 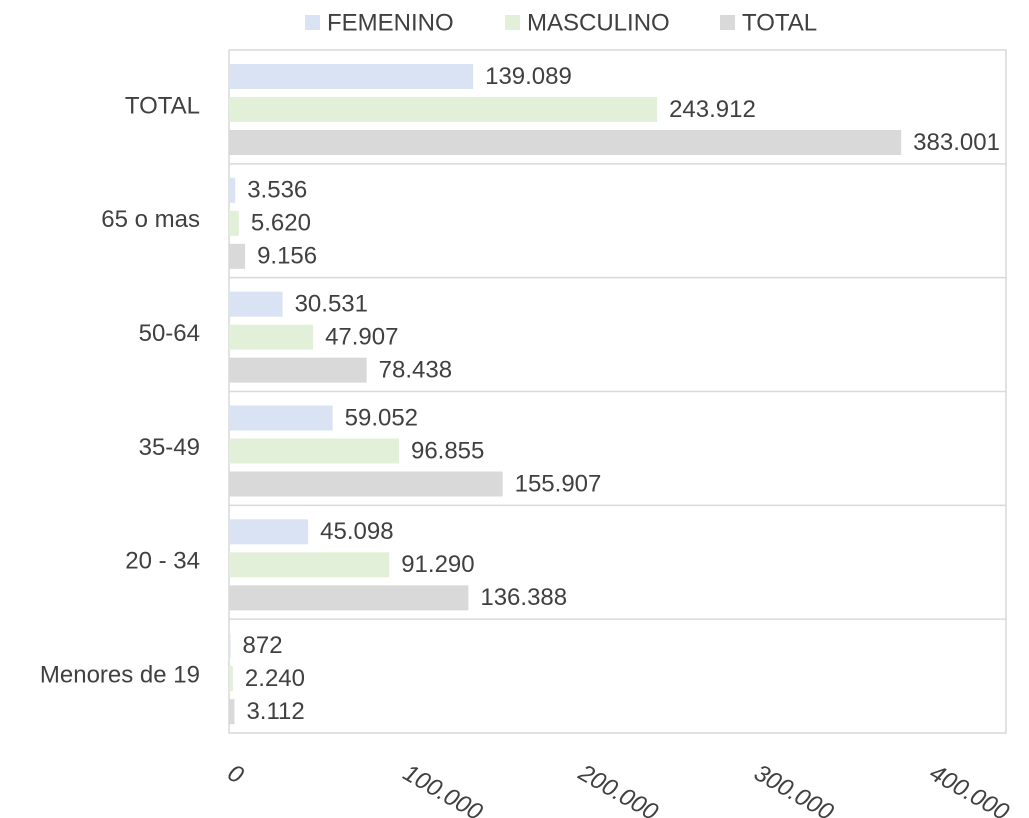 What do you see at coordinates (169, 333) in the screenshot?
I see `y-tick-label: 50-64` at bounding box center [169, 333].